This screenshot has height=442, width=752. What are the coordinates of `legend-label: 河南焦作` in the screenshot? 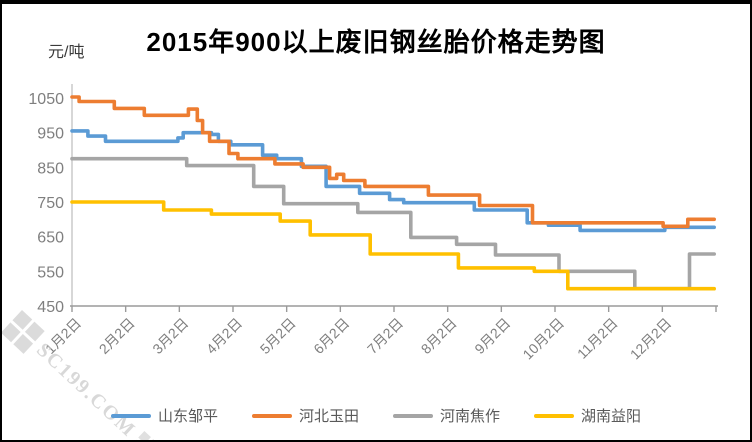 It's located at (470, 416).